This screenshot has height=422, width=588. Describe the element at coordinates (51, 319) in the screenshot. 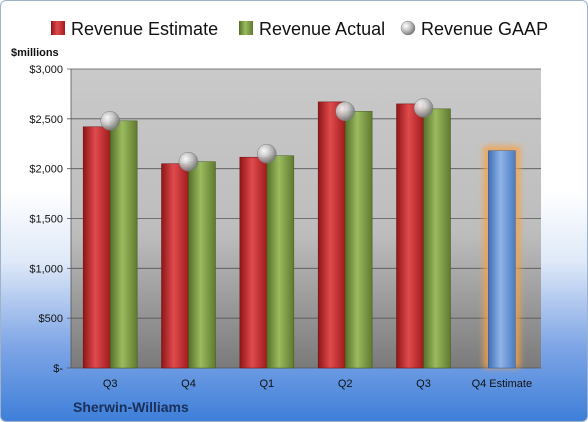

I see `y-tick-label: $500` at that location.